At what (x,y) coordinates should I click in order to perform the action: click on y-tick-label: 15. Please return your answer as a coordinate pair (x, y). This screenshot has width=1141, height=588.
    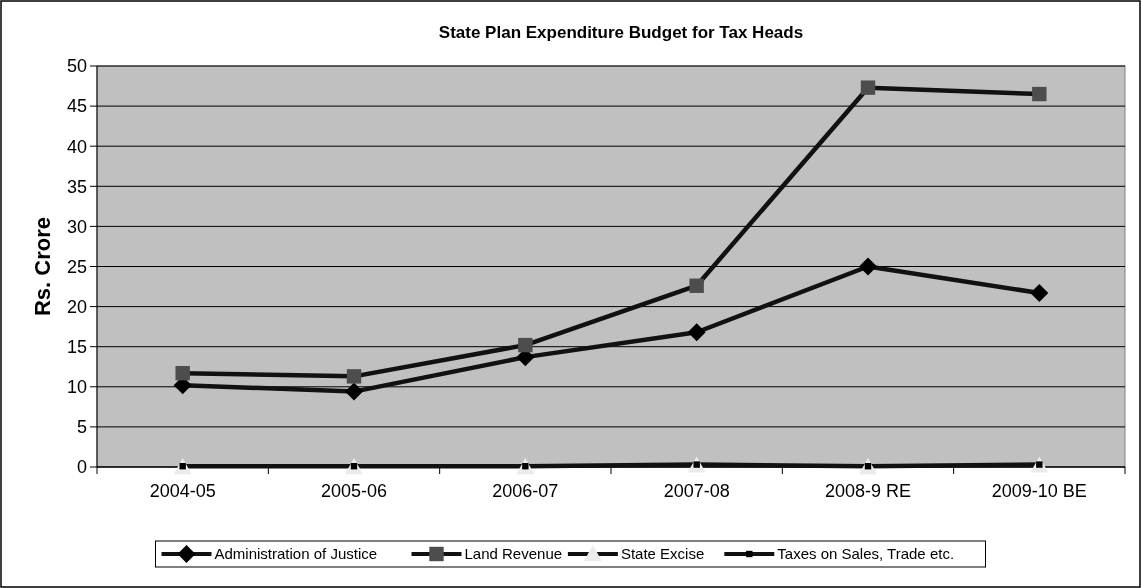
    Looking at the image, I should click on (76, 347).